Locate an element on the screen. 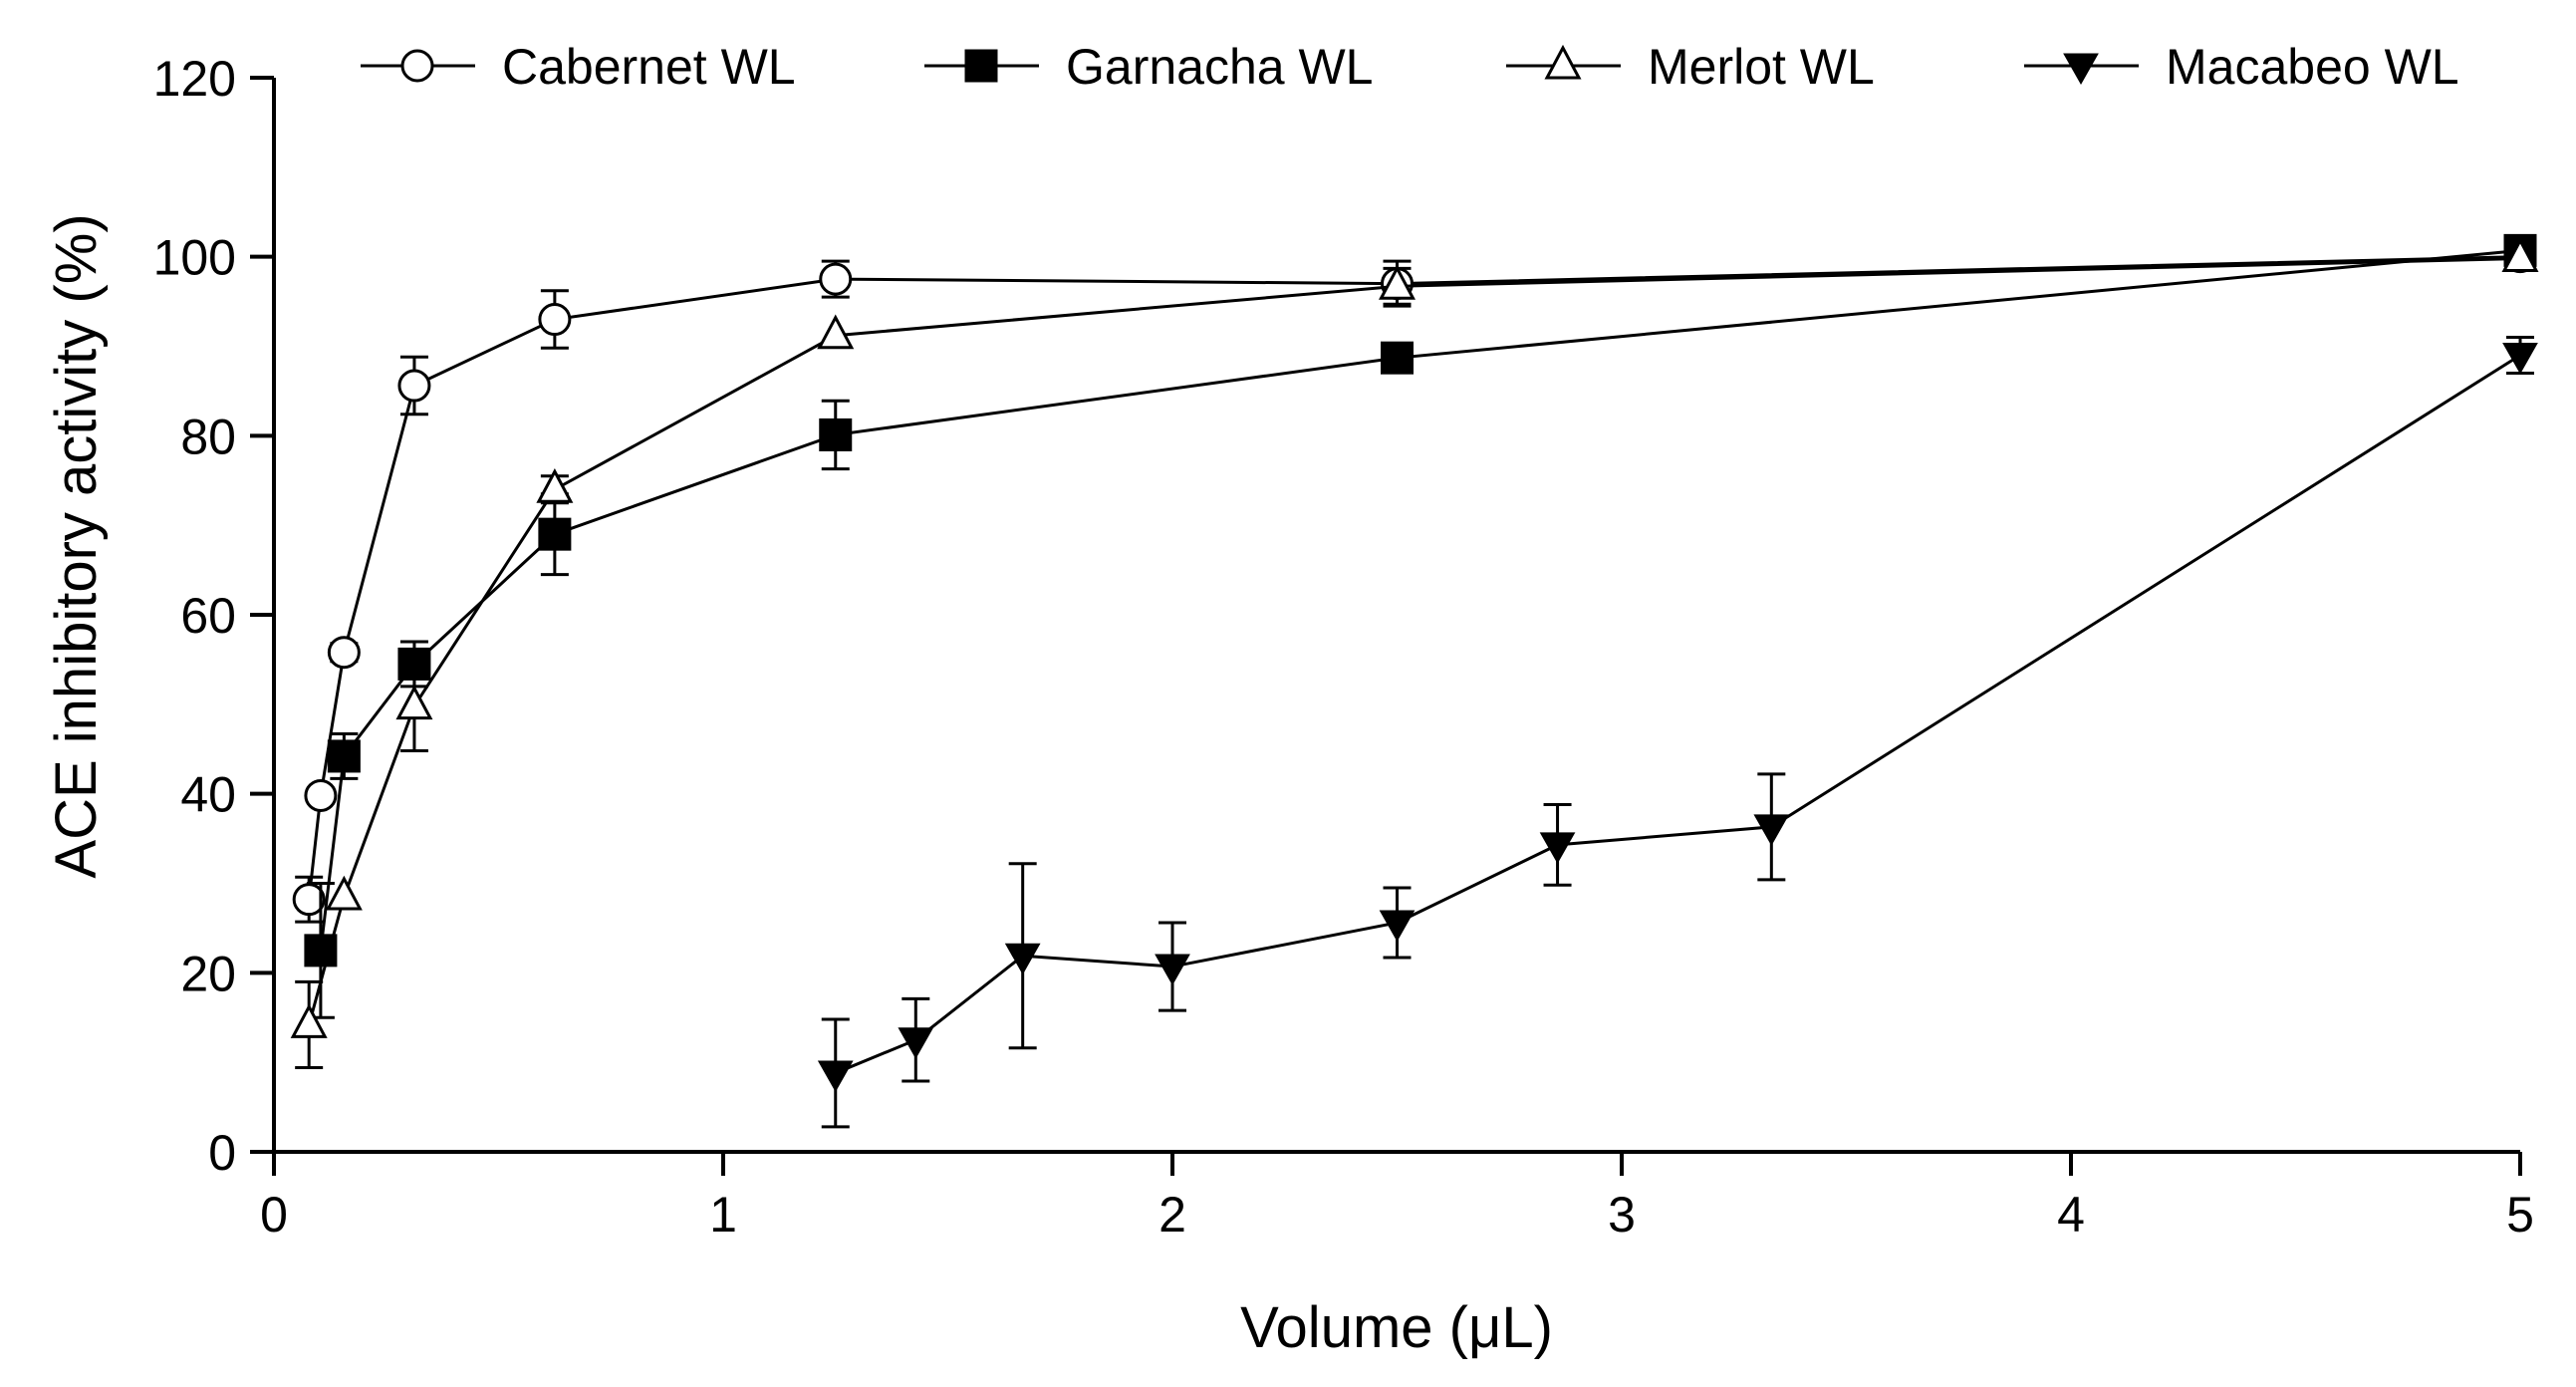 This screenshot has width=2576, height=1387. legend-item-macabeo-wl: Macabeo WL is located at coordinates (2241, 67).